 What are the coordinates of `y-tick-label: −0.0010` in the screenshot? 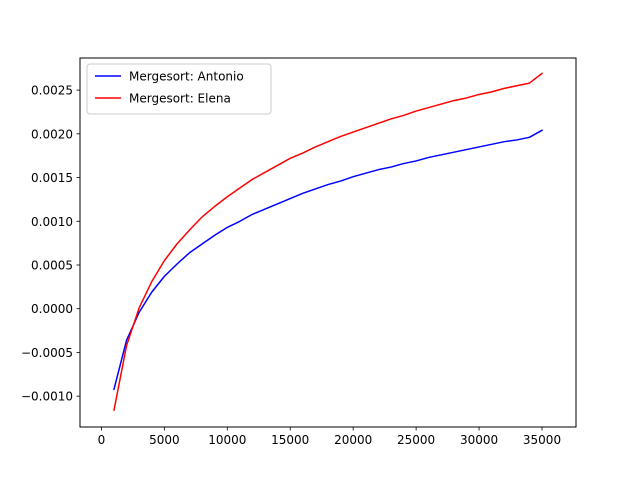 It's located at (47, 397).